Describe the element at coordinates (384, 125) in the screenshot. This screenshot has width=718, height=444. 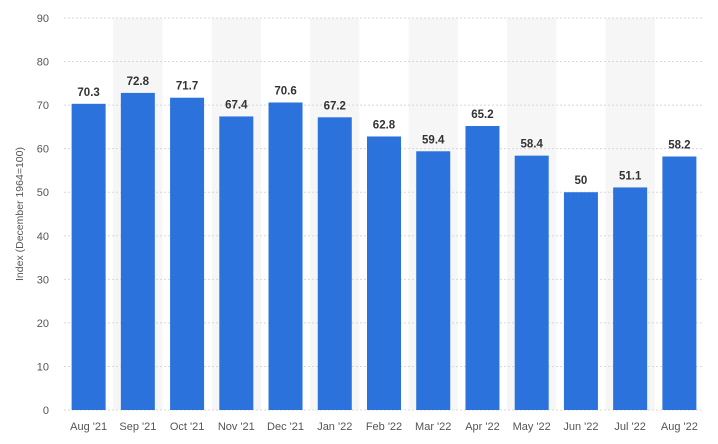
I see `data-label: 62.8` at that location.